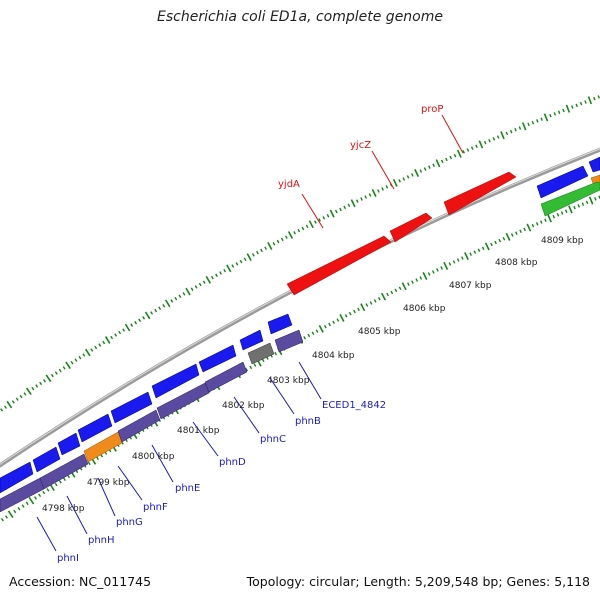 The image size is (600, 600). I want to click on gene-label-yjdA: yjdA, so click(289, 184).